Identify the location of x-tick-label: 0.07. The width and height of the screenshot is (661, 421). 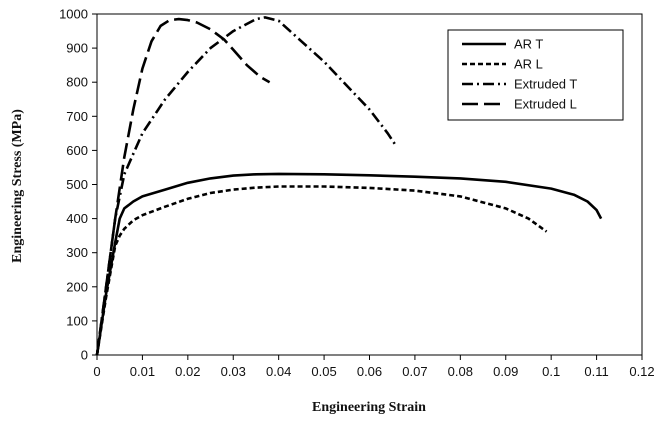
(414, 371).